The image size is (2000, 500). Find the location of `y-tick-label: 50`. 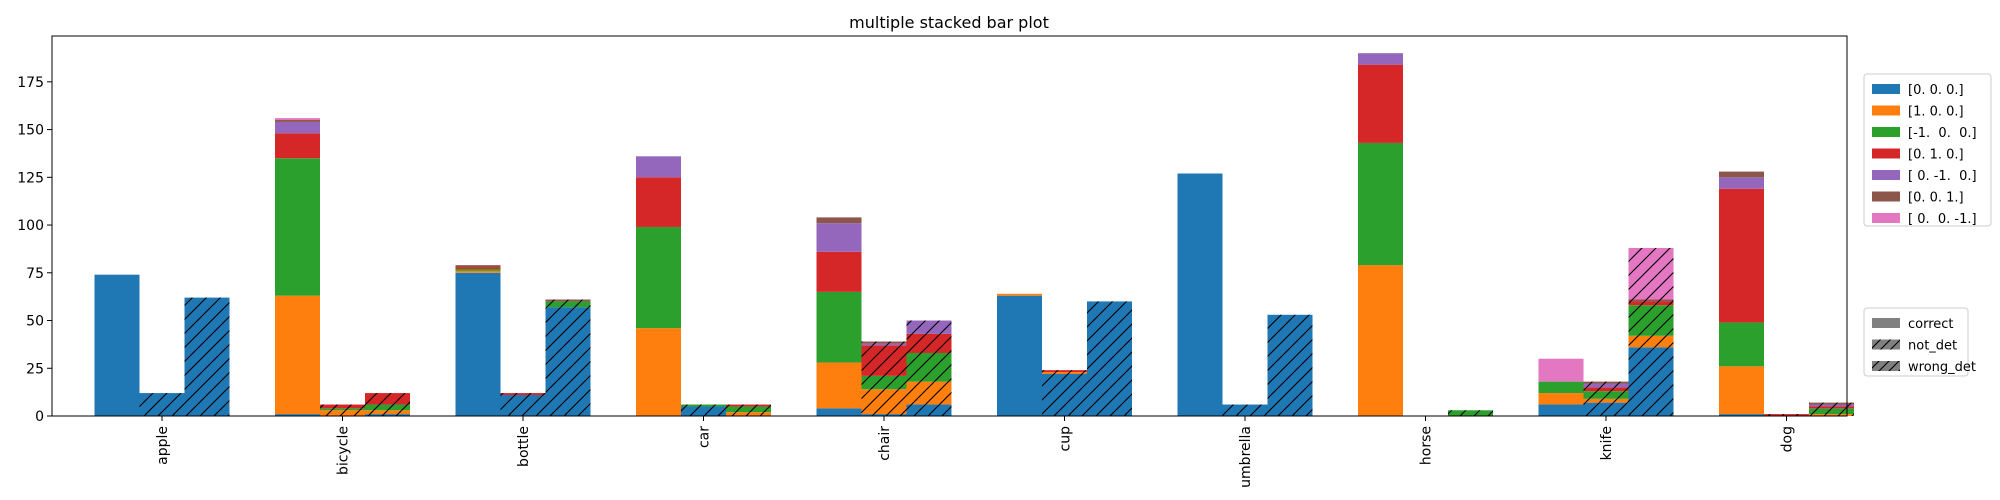

y-tick-label: 50 is located at coordinates (35, 322).